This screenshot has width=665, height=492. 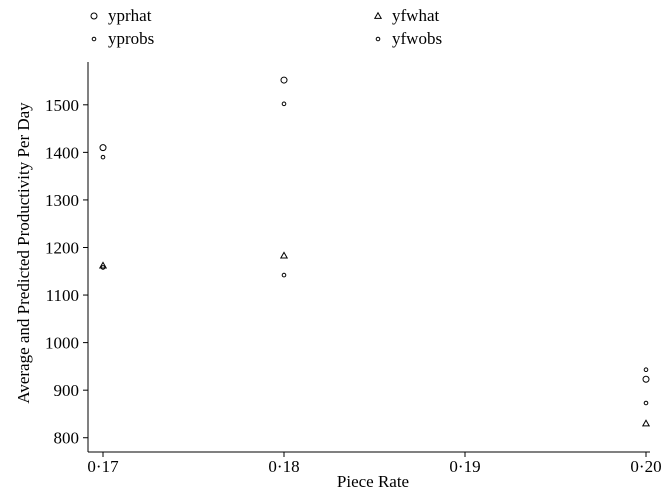 I want to click on y-tick-label: 1100, so click(x=62, y=295).